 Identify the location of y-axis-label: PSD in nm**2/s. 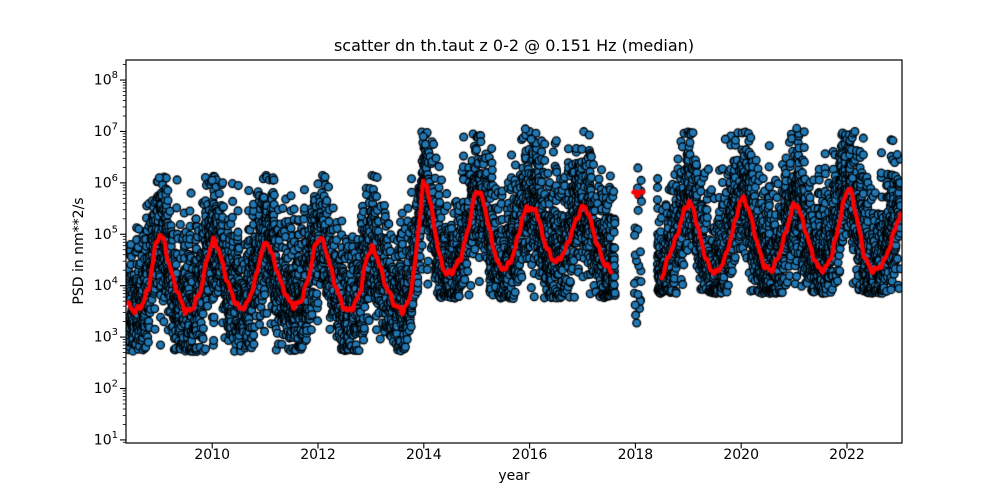
(79, 251).